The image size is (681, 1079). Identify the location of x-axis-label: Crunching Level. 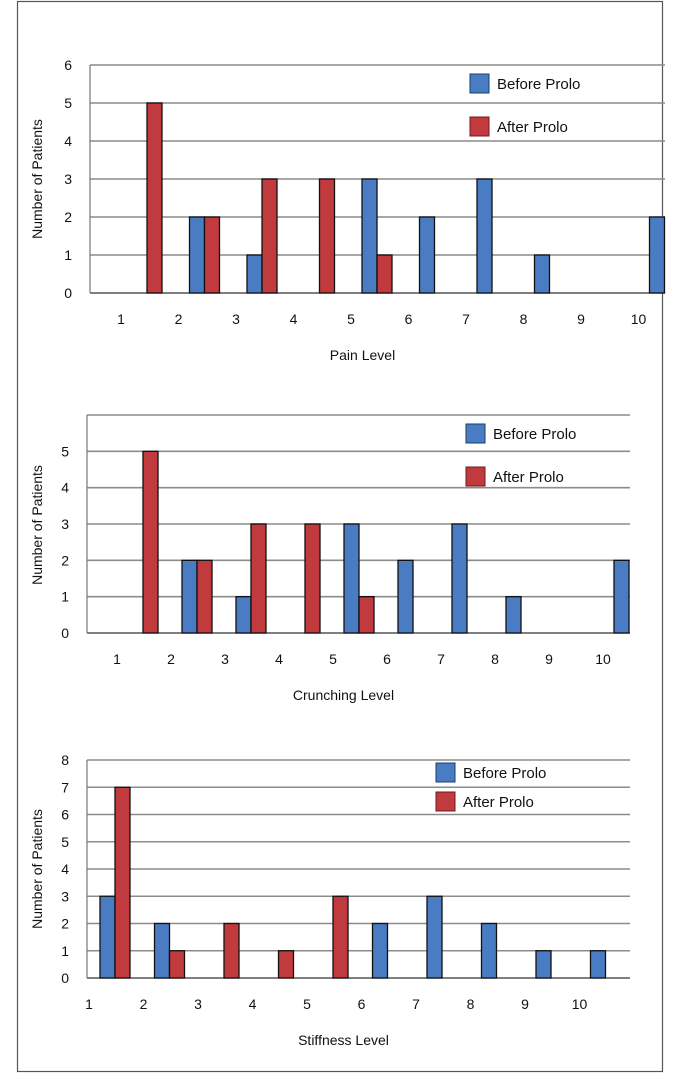
(343, 695).